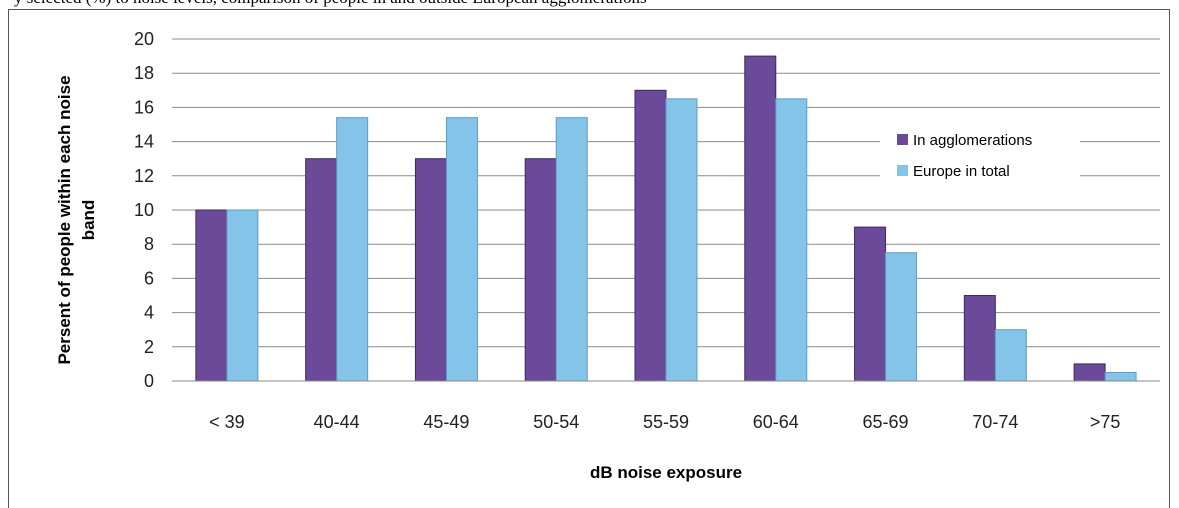 The width and height of the screenshot is (1179, 508). I want to click on x-tick-label: 65-69, so click(886, 422).